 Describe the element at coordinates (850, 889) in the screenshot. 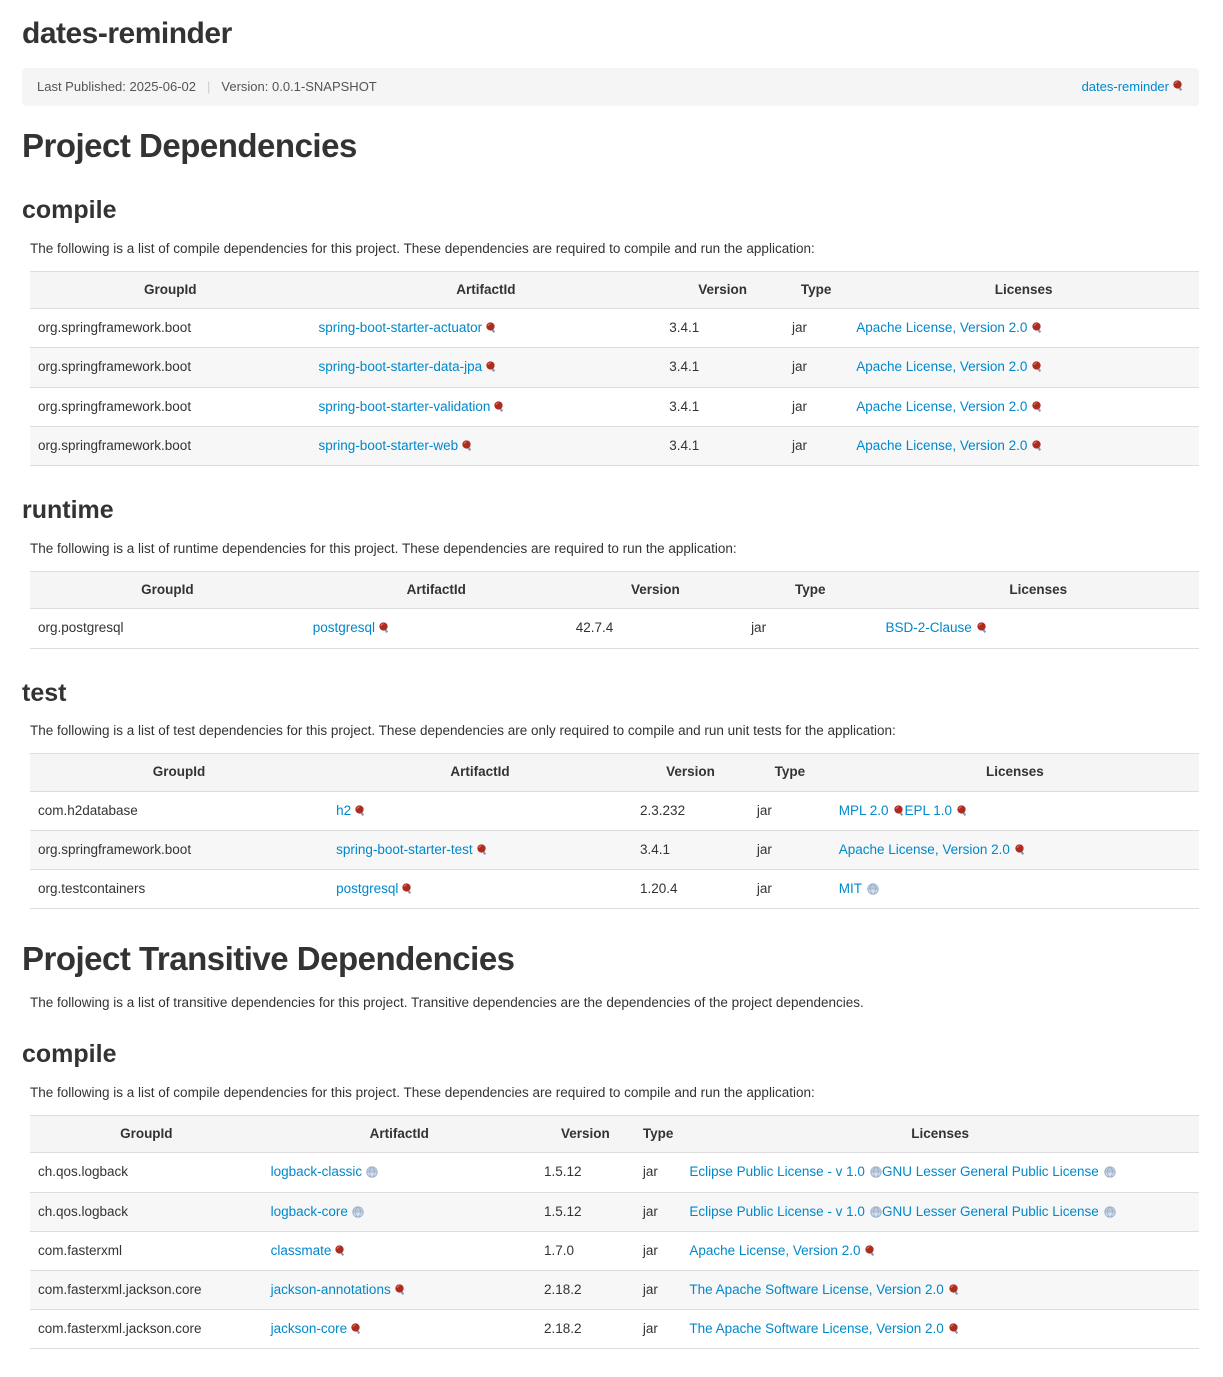

I see `license-link: MIT` at that location.